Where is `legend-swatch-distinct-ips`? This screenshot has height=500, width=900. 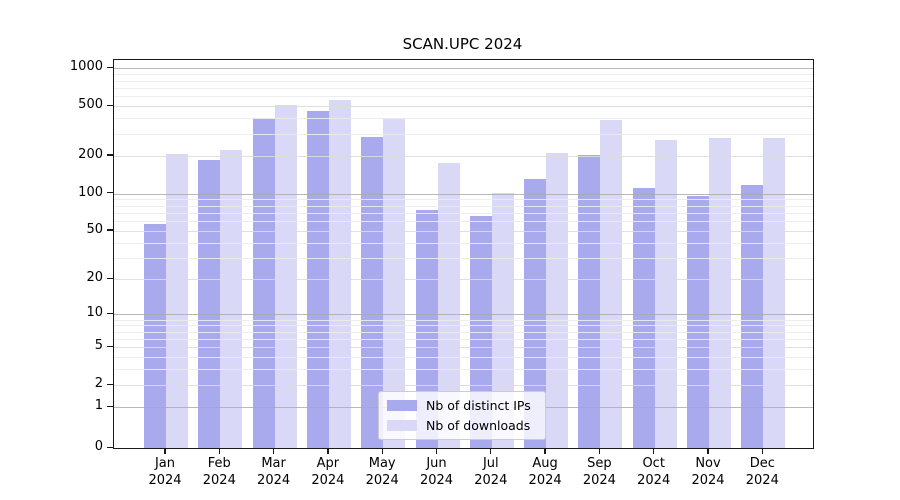
legend-swatch-distinct-ips is located at coordinates (402, 405).